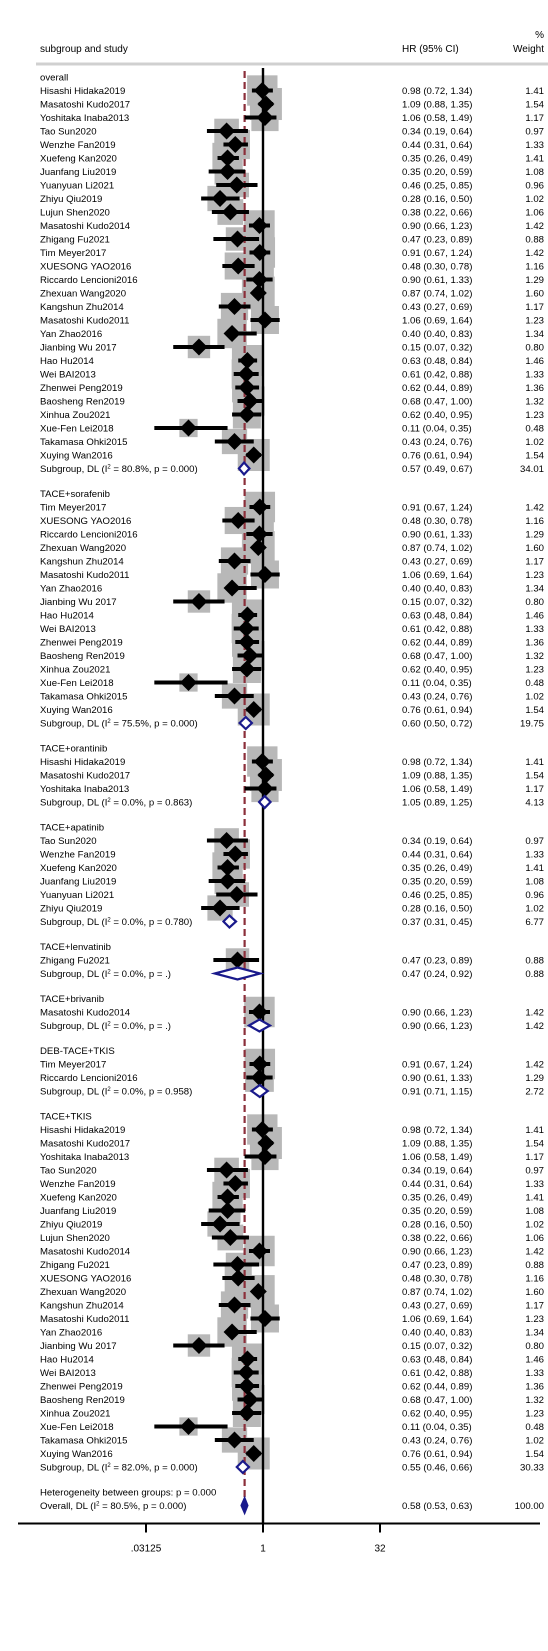 This screenshot has width=548, height=1651. I want to click on subgroup-diamond, so click(259, 1025).